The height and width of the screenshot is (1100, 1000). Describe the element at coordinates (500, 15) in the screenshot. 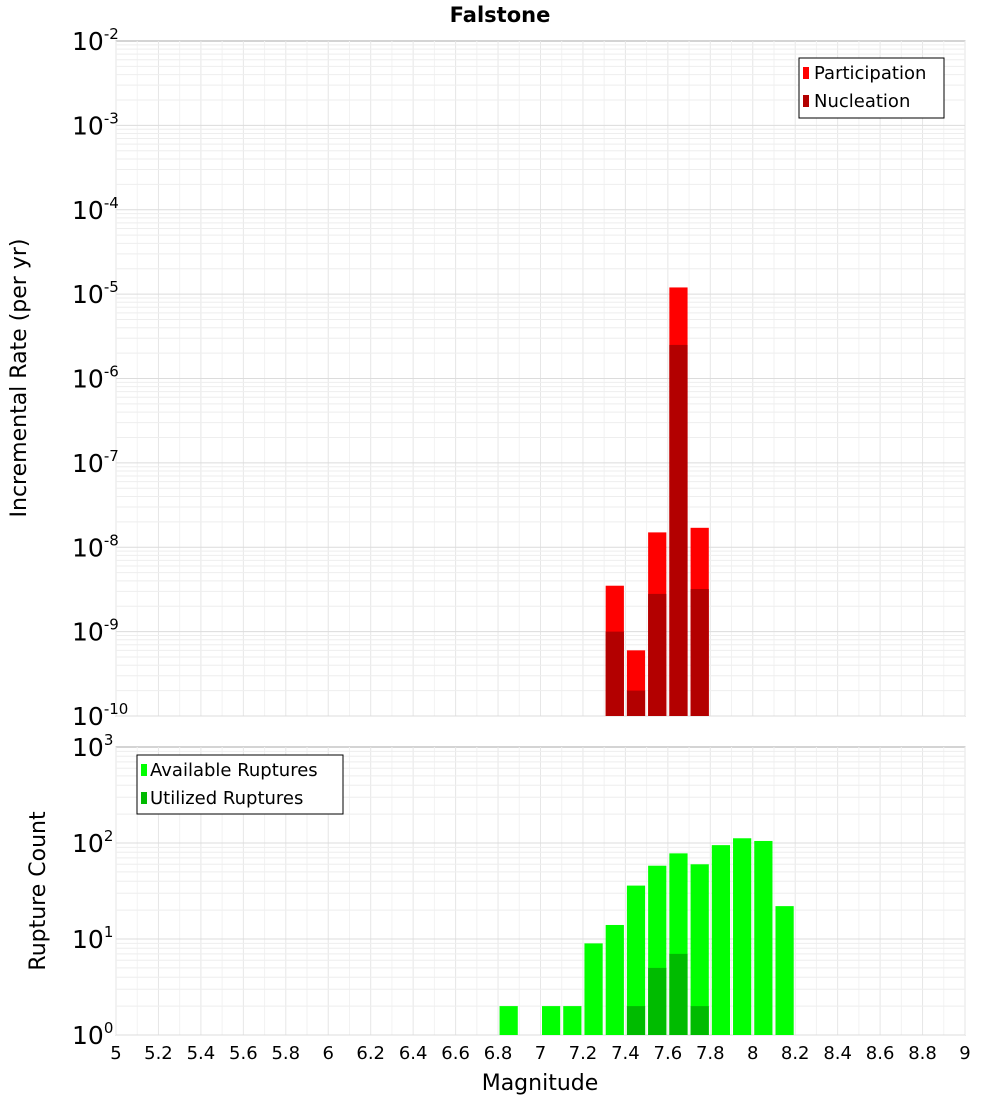

I see `chart-title: Falstone` at that location.